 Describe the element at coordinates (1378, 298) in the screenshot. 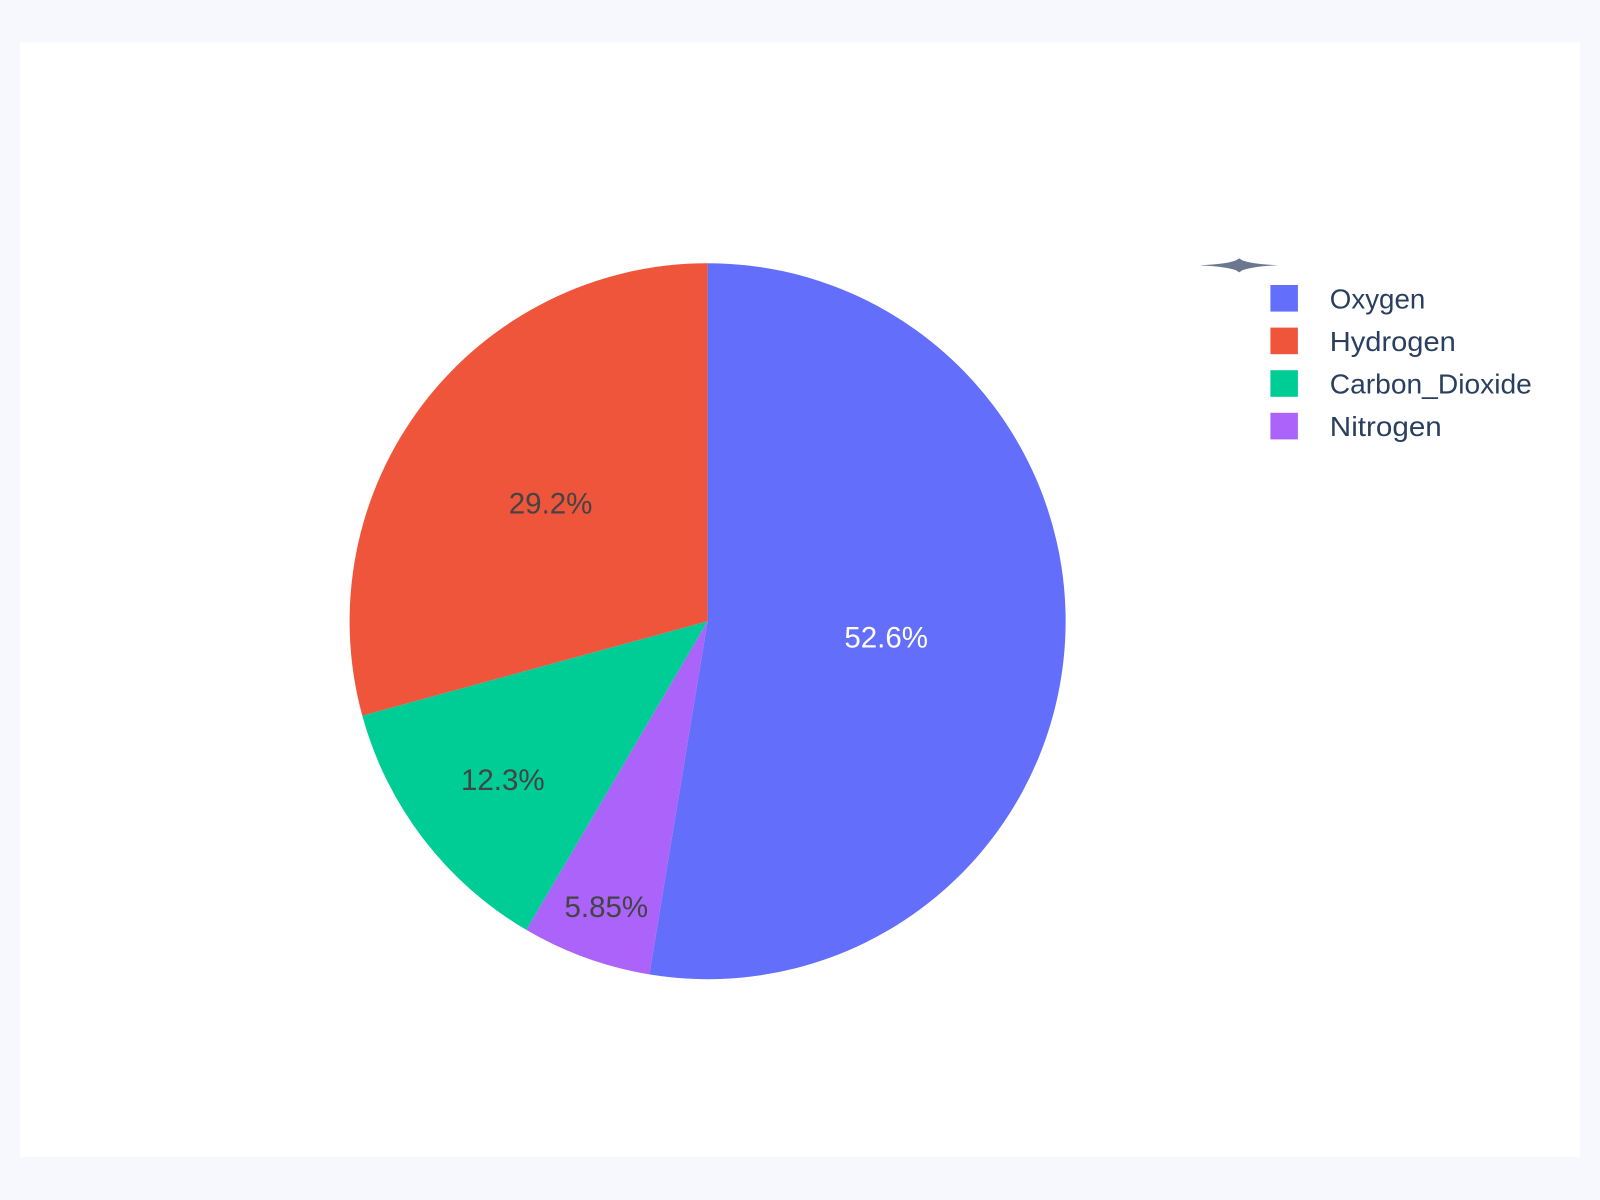

I see `svg-text: Oxygen` at that location.